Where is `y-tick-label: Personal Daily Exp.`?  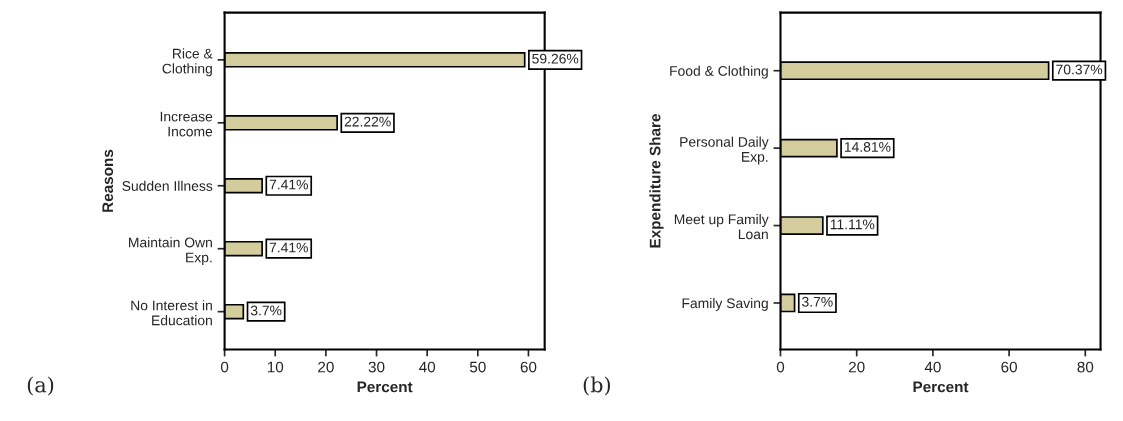 y-tick-label: Personal Daily Exp. is located at coordinates (724, 150).